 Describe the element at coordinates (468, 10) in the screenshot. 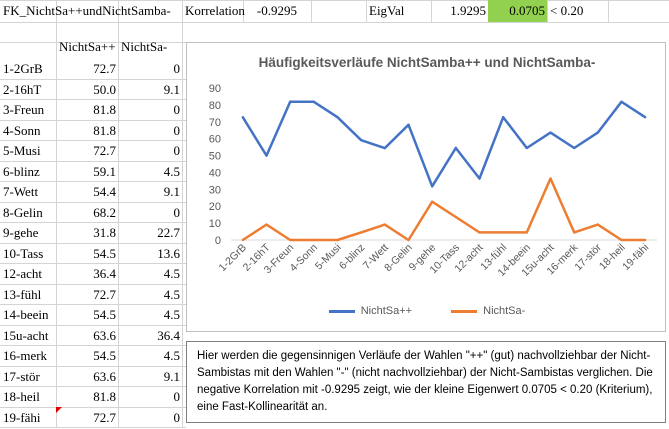

I see `eigval-1-cell: 1.9295` at that location.